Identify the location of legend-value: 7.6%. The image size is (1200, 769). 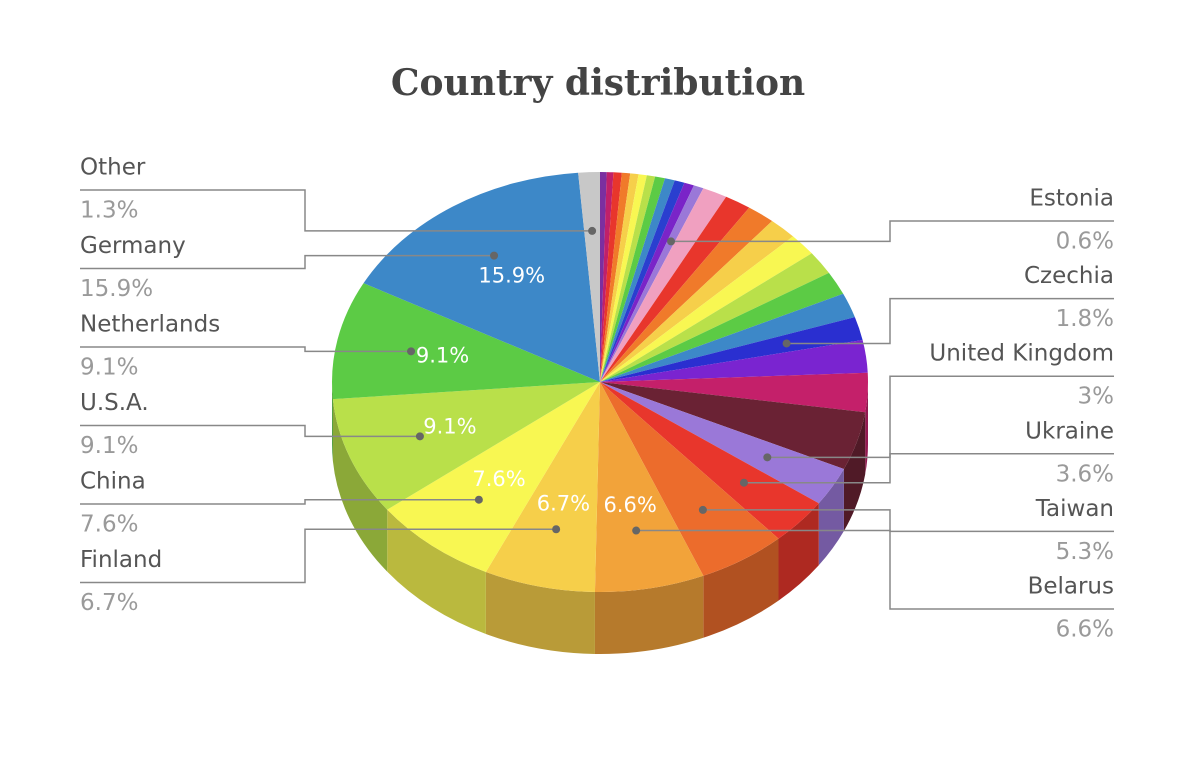
(109, 525).